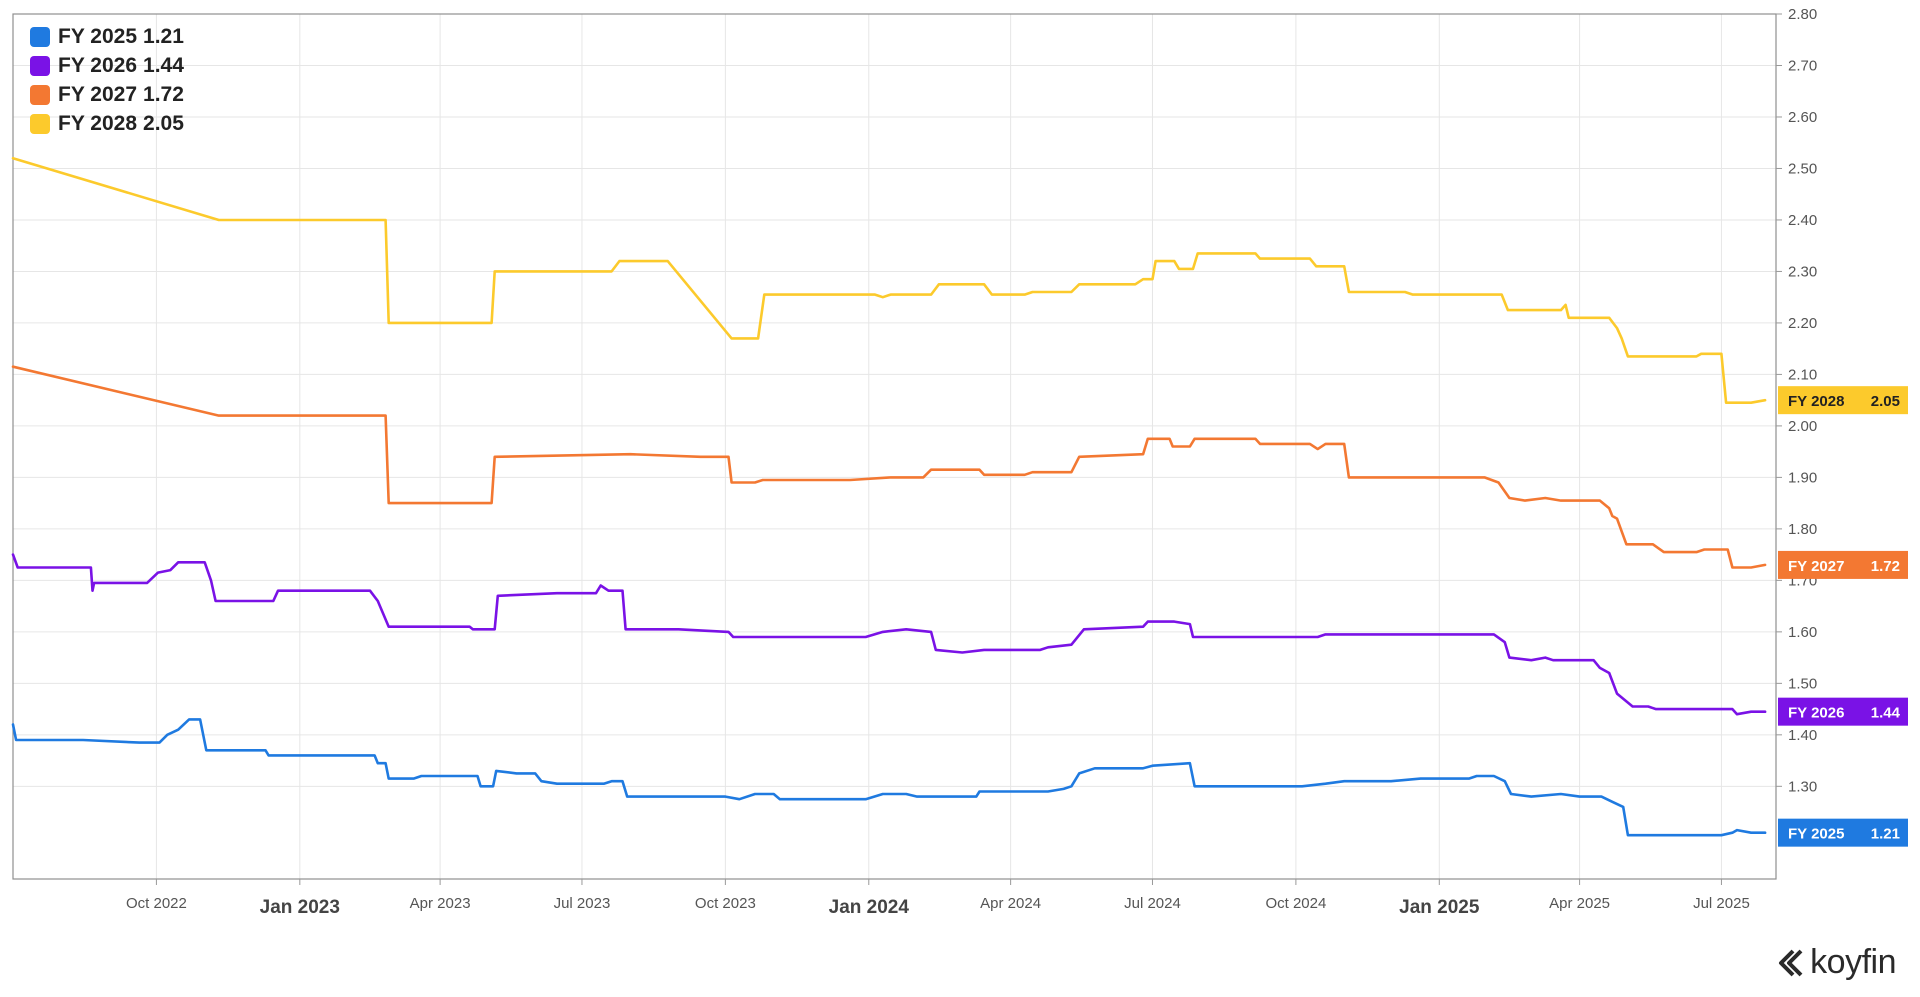 This screenshot has height=997, width=1920. What do you see at coordinates (1816, 834) in the screenshot?
I see `last-value-tag-name: FY 2025` at bounding box center [1816, 834].